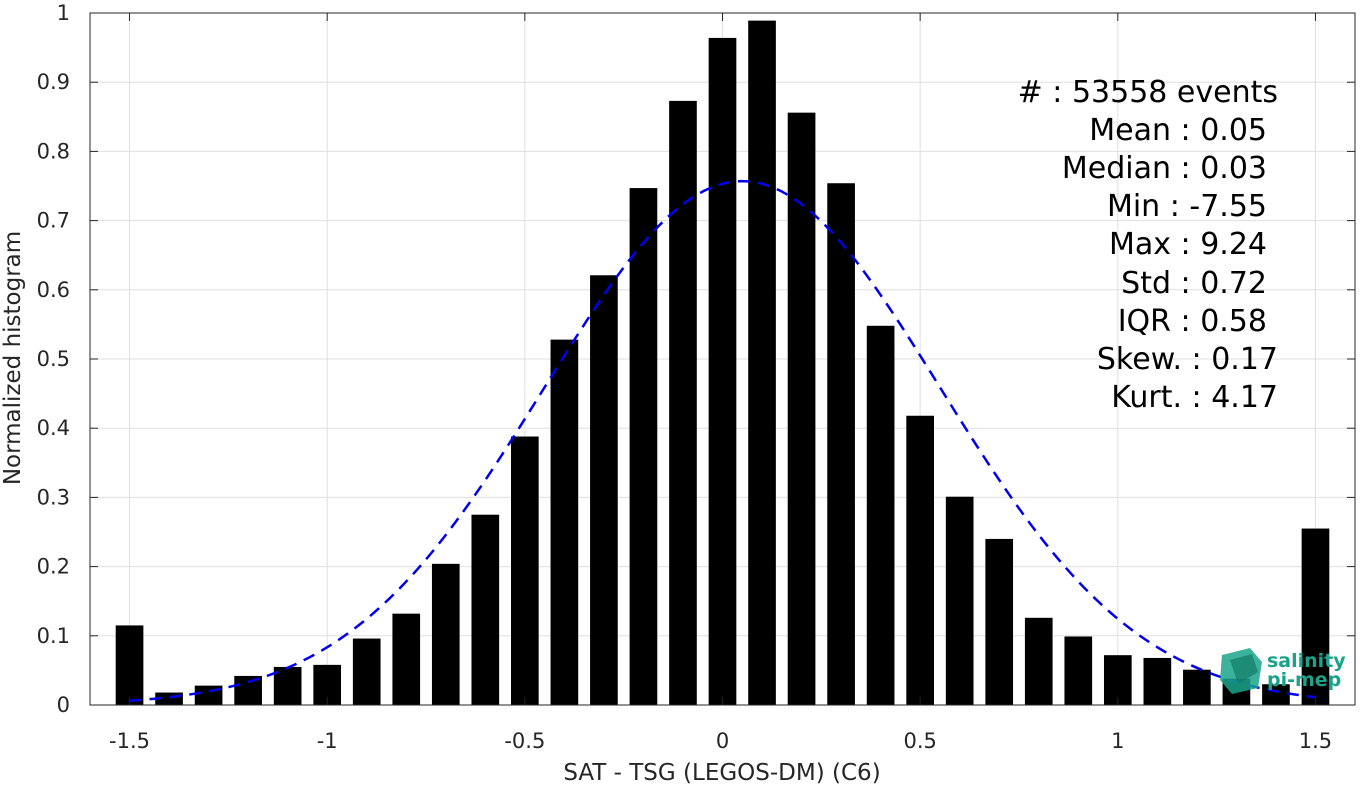 The width and height of the screenshot is (1367, 785). Describe the element at coordinates (722, 741) in the screenshot. I see `x-tick-label: 0` at that location.